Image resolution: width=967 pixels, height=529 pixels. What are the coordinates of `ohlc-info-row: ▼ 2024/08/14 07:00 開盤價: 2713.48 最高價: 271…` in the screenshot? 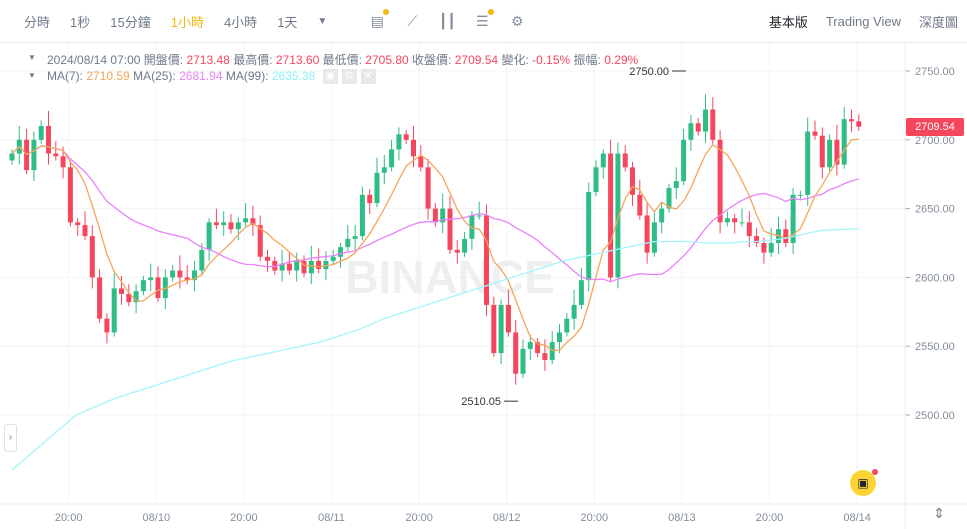 It's located at (333, 59).